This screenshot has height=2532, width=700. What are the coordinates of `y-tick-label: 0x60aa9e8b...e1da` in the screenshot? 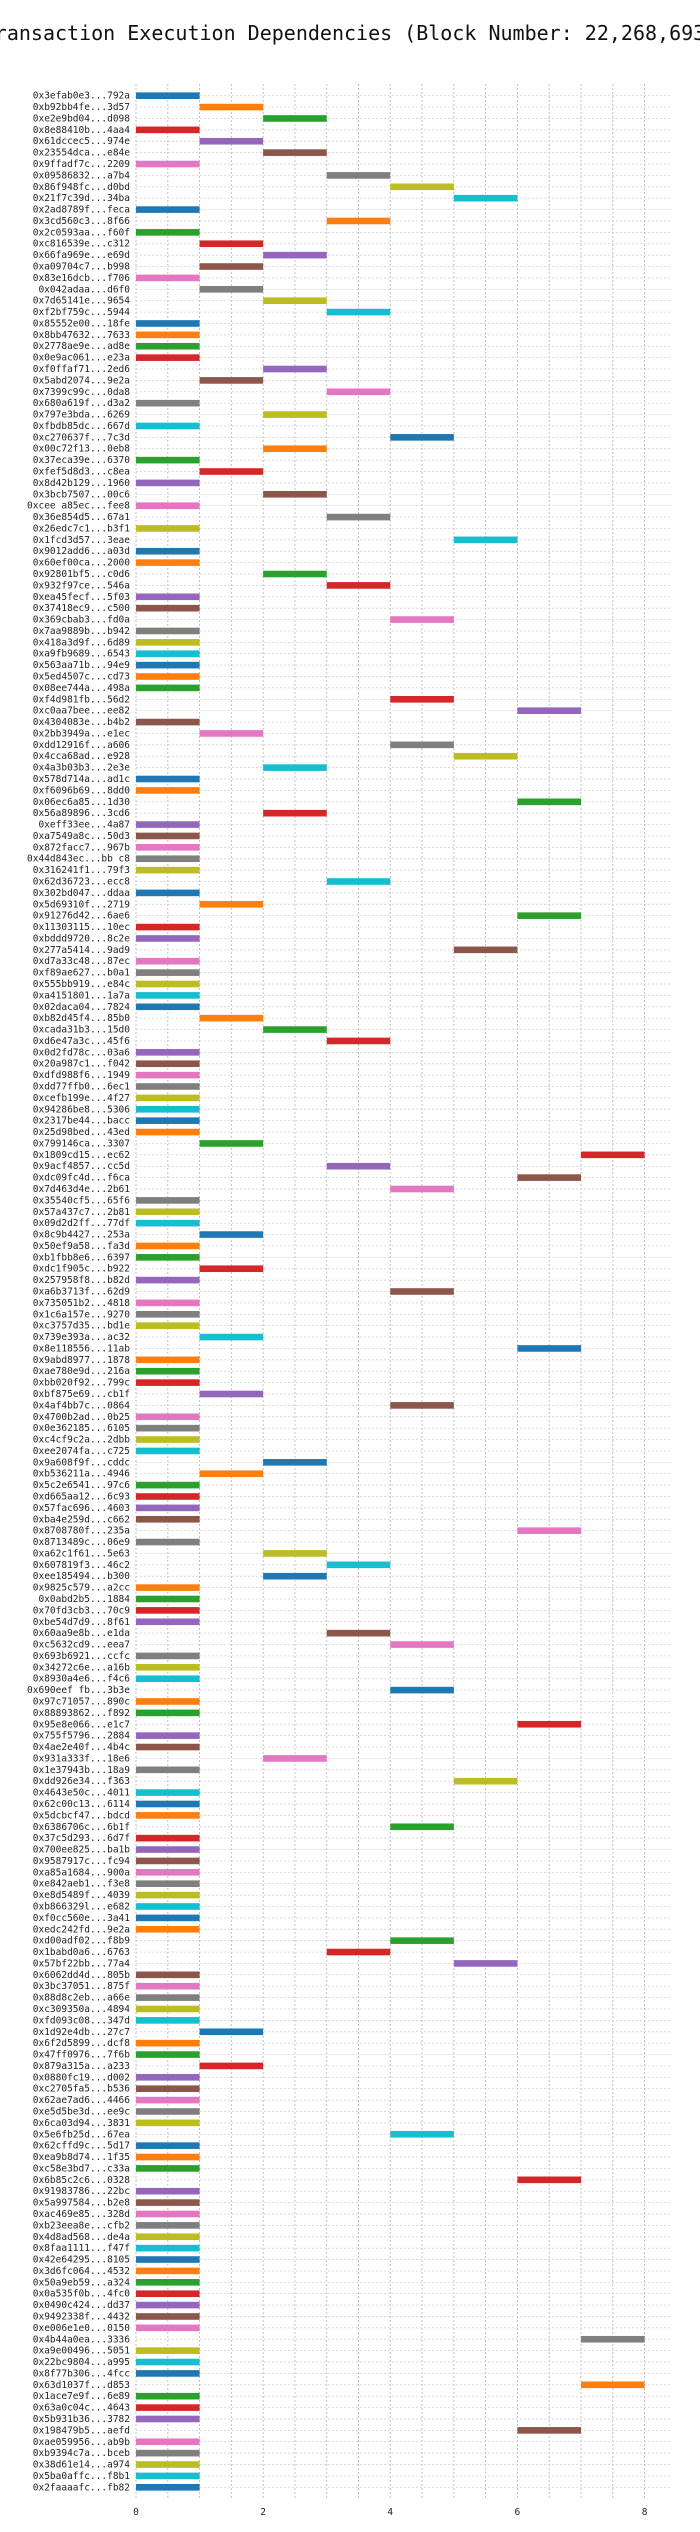 It's located at (81, 1633).